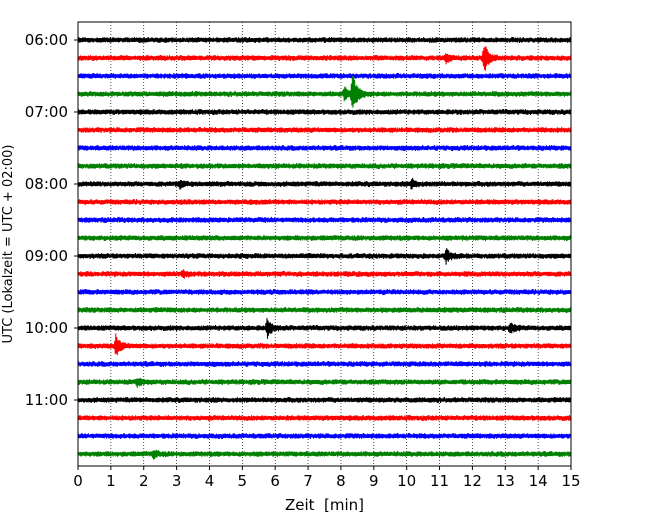 This screenshot has width=650, height=520. What do you see at coordinates (46, 112) in the screenshot?
I see `y-tick-label: 07:00` at bounding box center [46, 112].